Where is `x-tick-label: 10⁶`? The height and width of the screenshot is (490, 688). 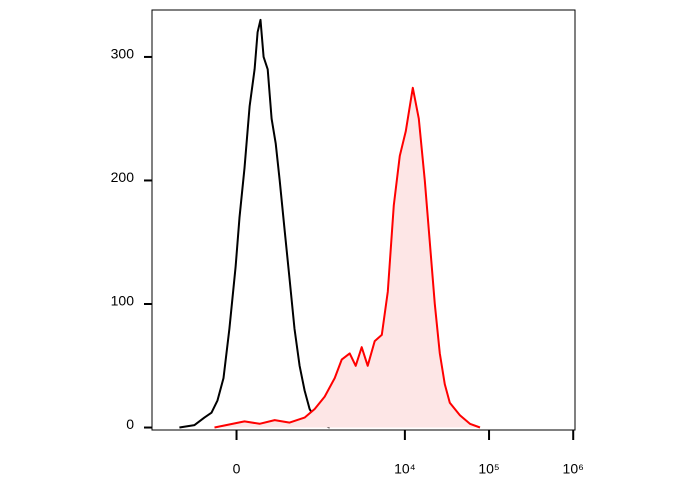 x-tick-label: 10⁶ is located at coordinates (573, 469).